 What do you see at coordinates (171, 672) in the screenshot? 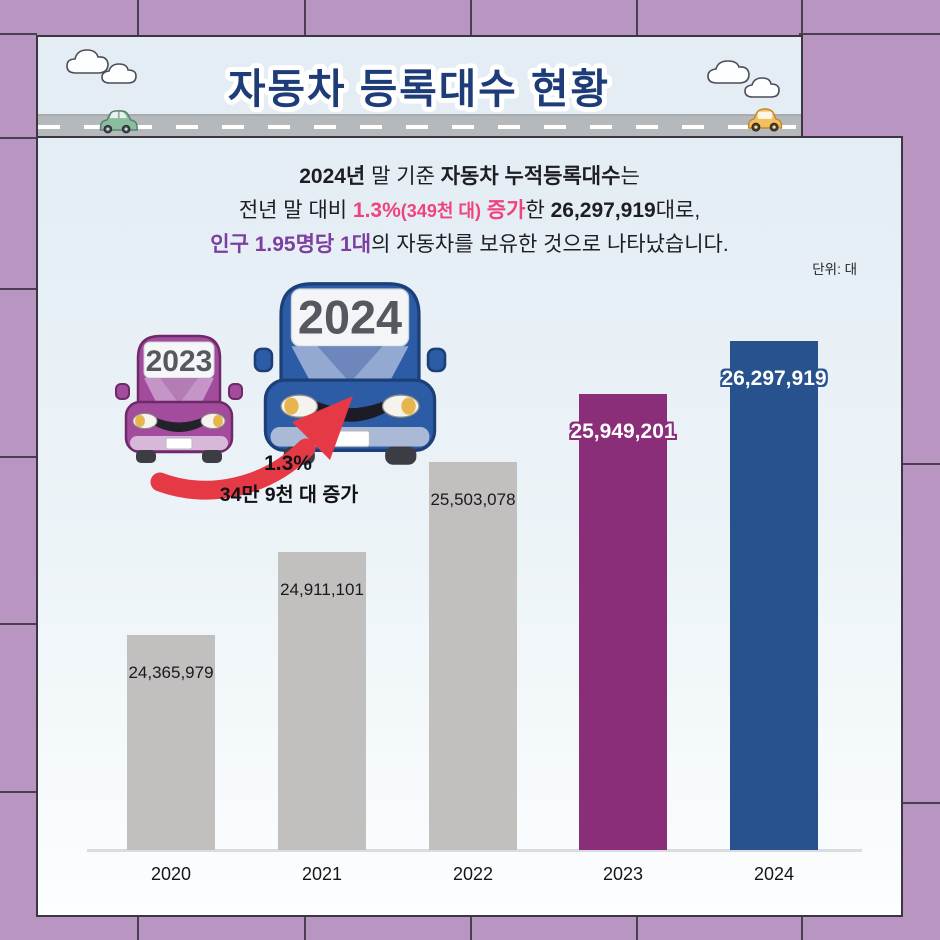
I see `bar-value-label: 24,365,979` at bounding box center [171, 672].